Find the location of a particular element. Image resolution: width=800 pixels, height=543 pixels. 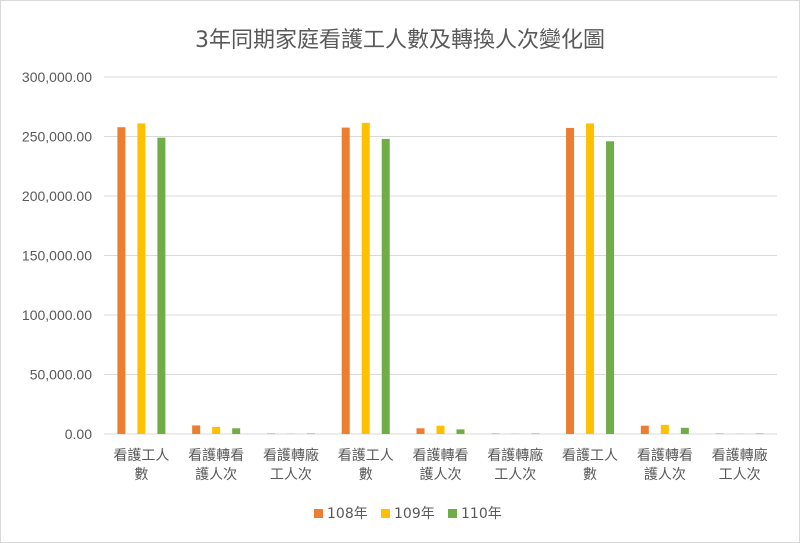

y-tick-label: 50,000.00 is located at coordinates (61, 375).